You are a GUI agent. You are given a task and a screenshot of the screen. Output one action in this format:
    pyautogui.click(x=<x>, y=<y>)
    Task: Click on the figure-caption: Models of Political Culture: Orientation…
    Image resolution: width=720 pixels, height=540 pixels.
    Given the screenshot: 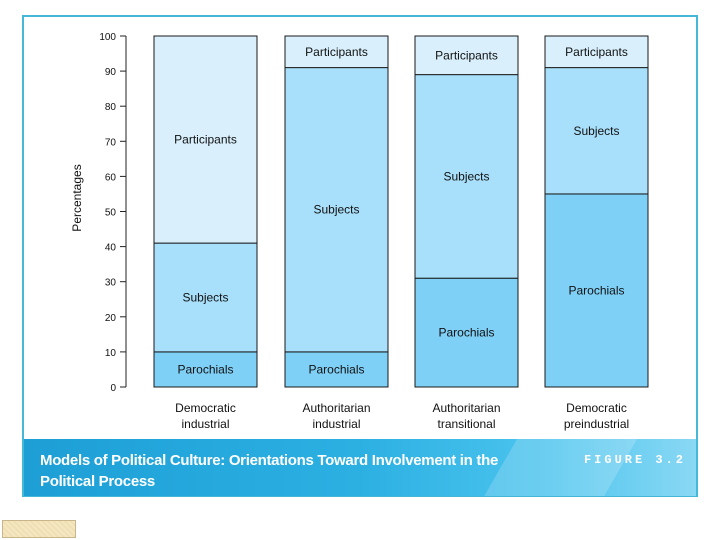 What is the action you would take?
    pyautogui.click(x=275, y=471)
    